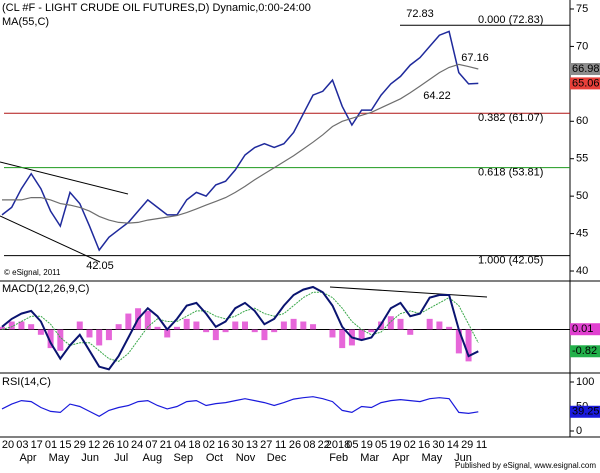 The width and height of the screenshot is (600, 473). Describe the element at coordinates (32, 272) in the screenshot. I see `copyright: © eSignal, 2011` at that location.